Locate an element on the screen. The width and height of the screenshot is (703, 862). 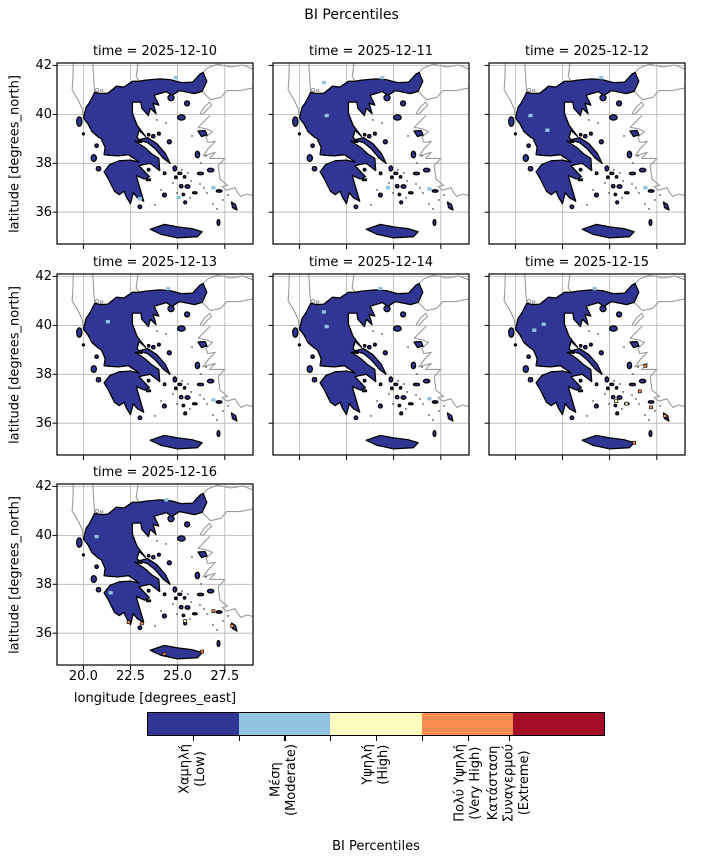
colorbar-class-label-high: Υψηλή (High) is located at coordinates (376, 764).